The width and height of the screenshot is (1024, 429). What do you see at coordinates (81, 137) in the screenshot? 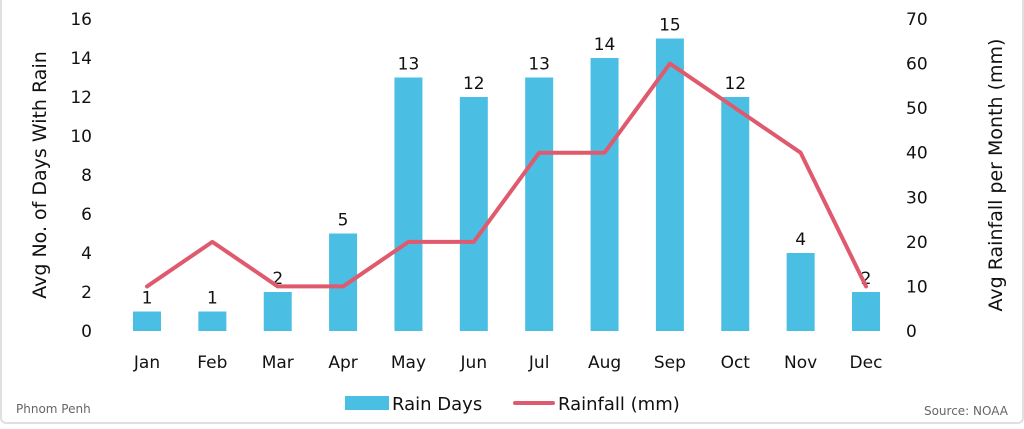
I see `y-tick-label: 10` at bounding box center [81, 137].